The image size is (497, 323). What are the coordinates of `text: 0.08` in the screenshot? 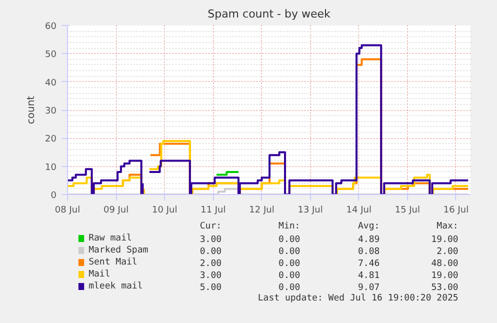 It's located at (369, 252).